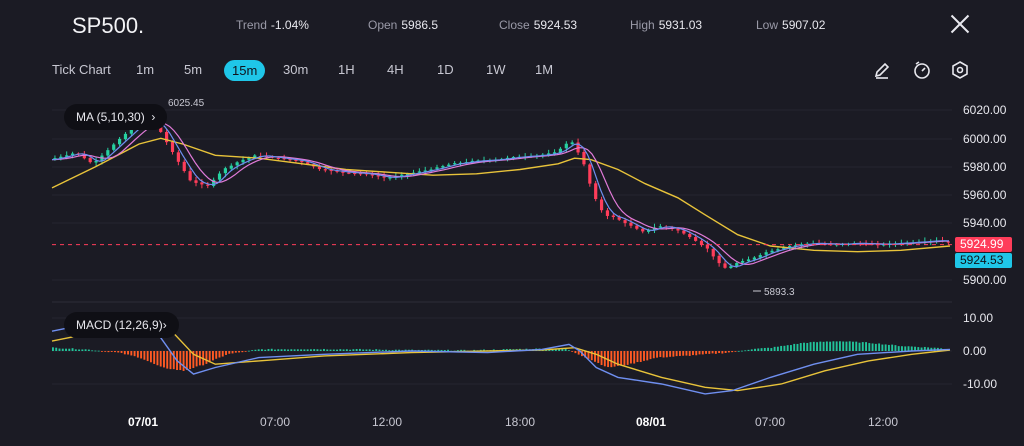  I want to click on close-price-label: 5924.53, so click(982, 260).